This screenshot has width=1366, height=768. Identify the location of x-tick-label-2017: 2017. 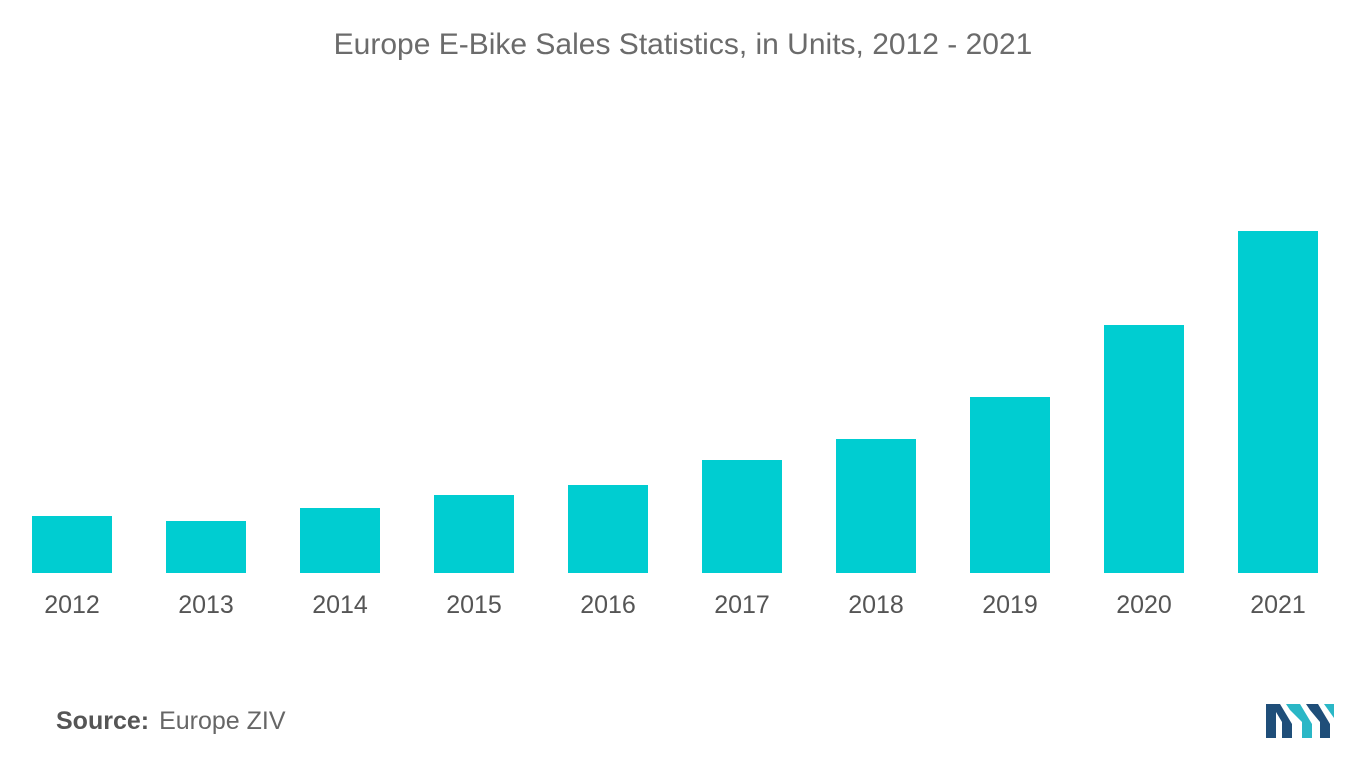
(742, 605).